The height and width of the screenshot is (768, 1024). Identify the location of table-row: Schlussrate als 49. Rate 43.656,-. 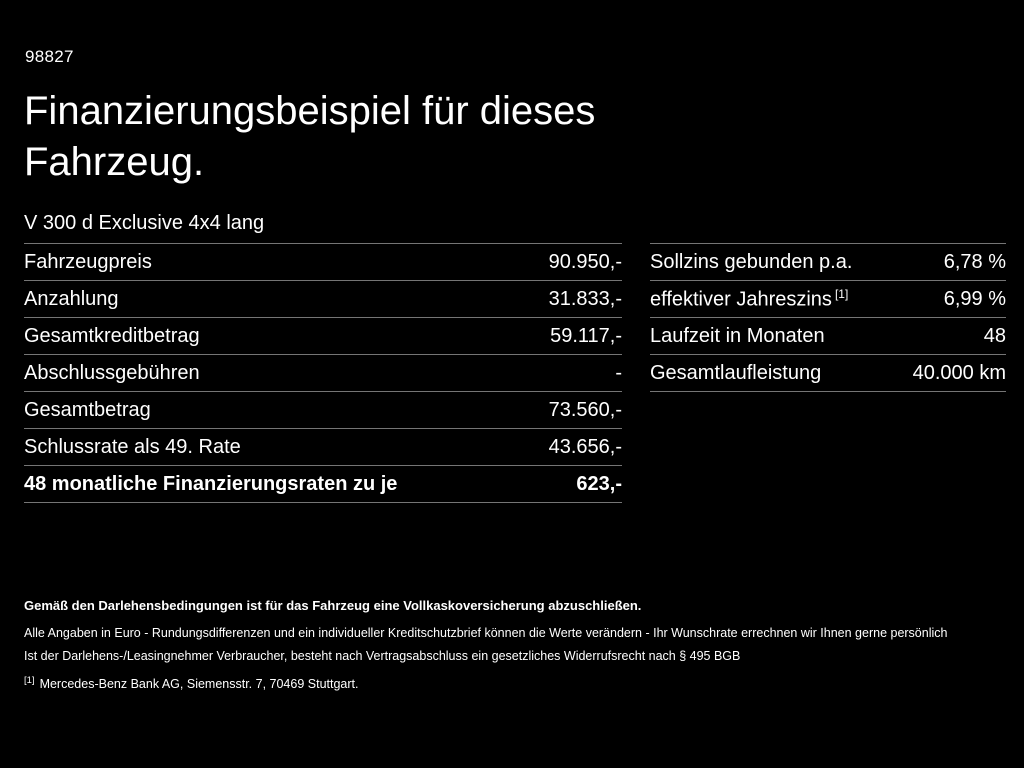
(323, 447).